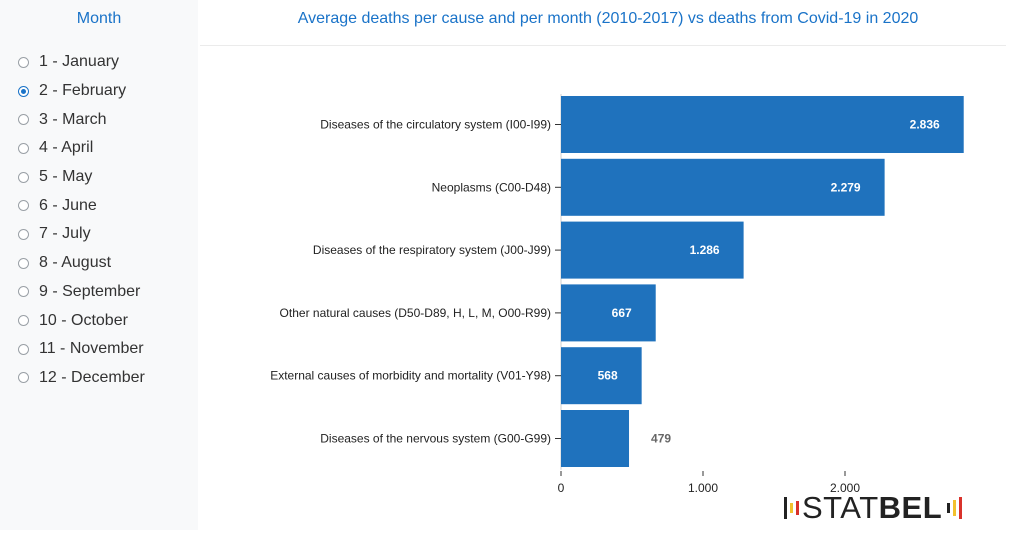 The height and width of the screenshot is (543, 1024). What do you see at coordinates (491, 187) in the screenshot?
I see `category-label: Neoplasms (C00-D48)` at bounding box center [491, 187].